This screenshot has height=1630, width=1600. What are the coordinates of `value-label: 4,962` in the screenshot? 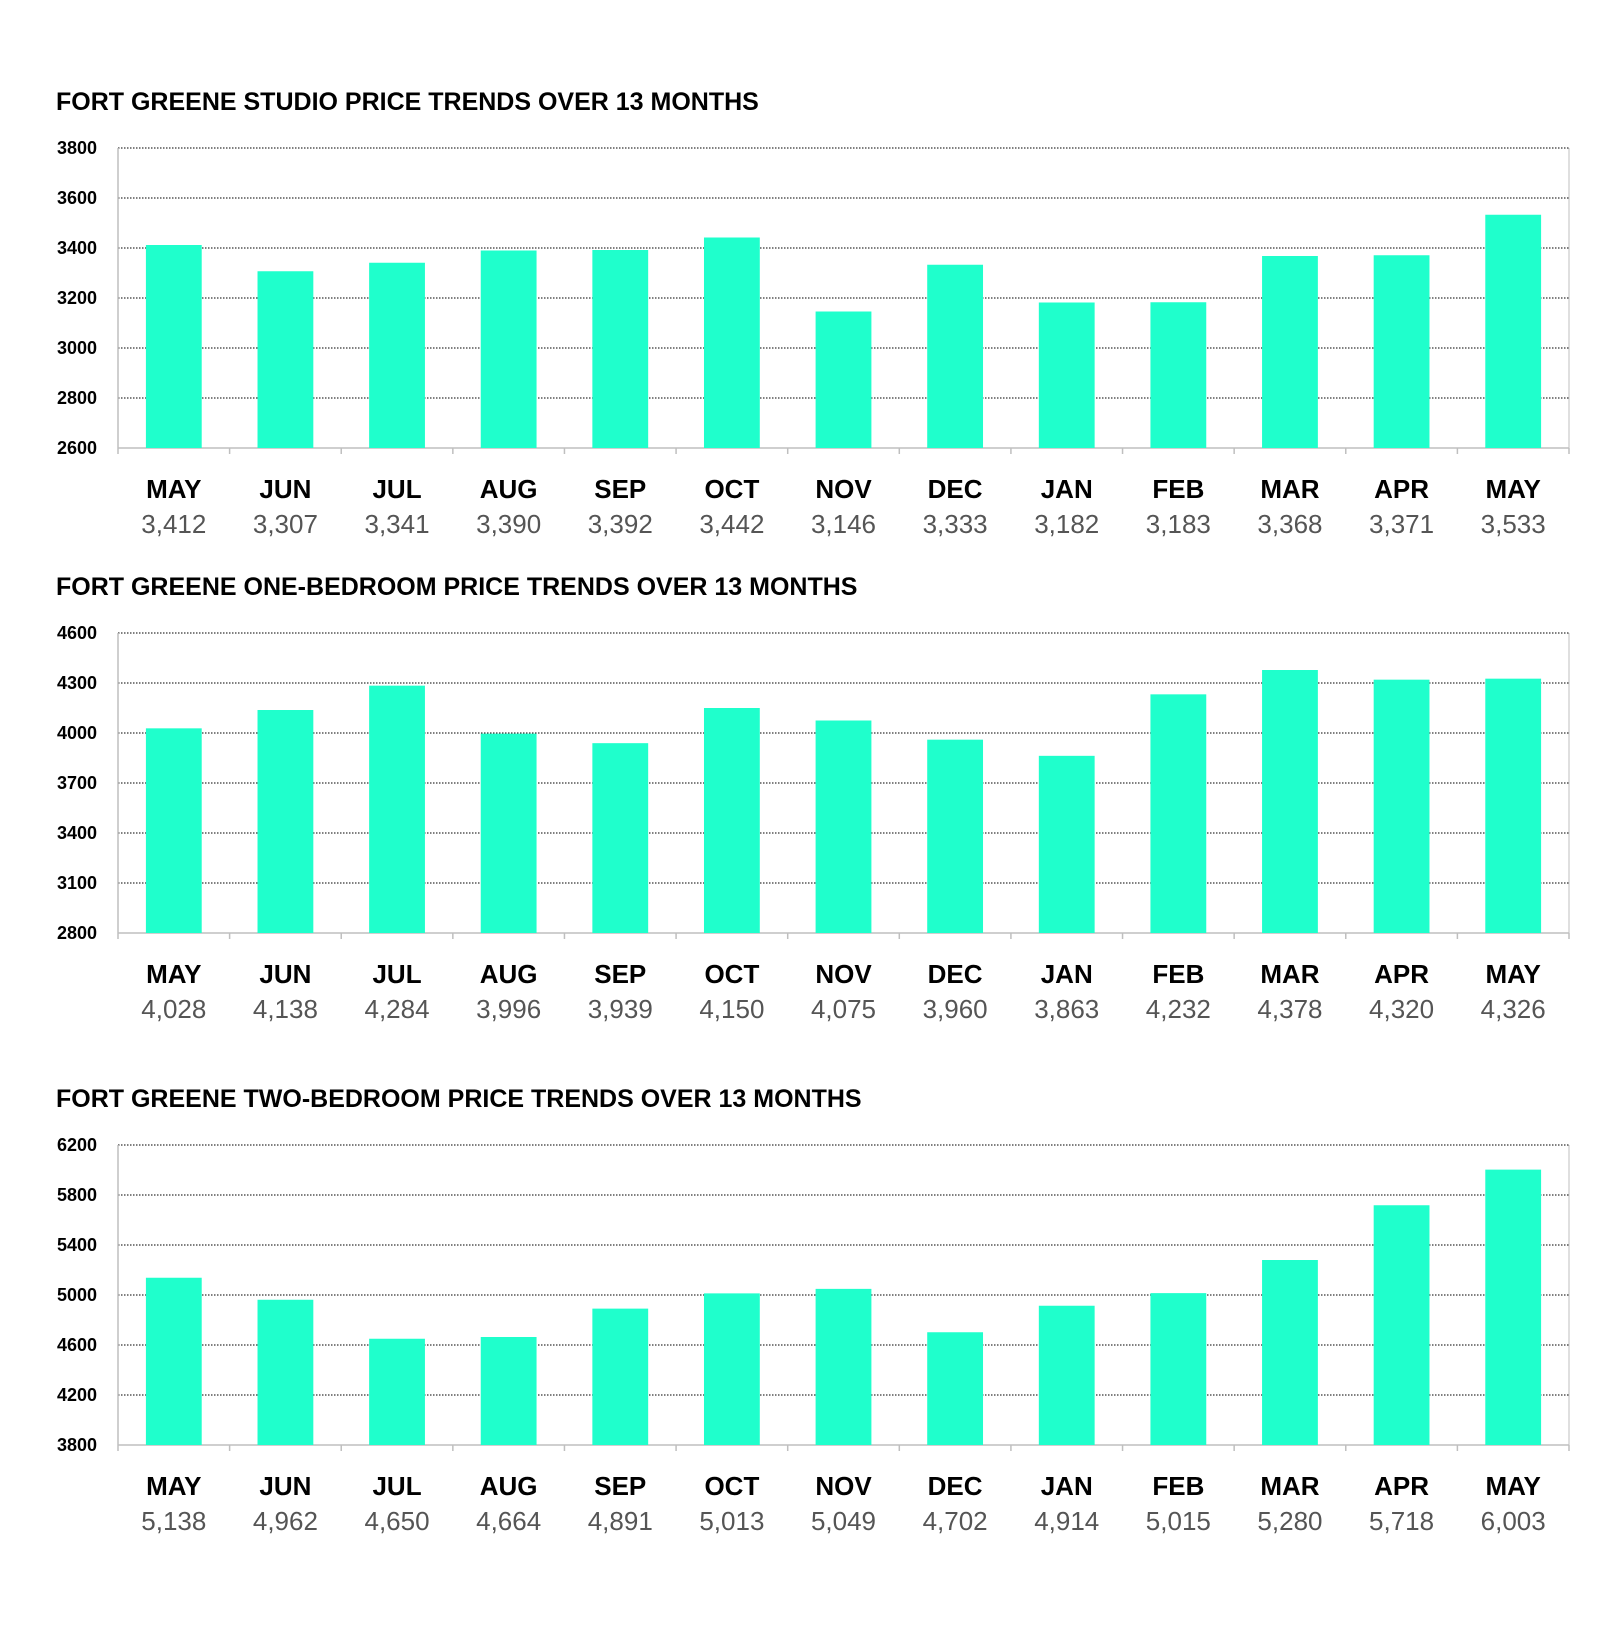 It's located at (285, 1521).